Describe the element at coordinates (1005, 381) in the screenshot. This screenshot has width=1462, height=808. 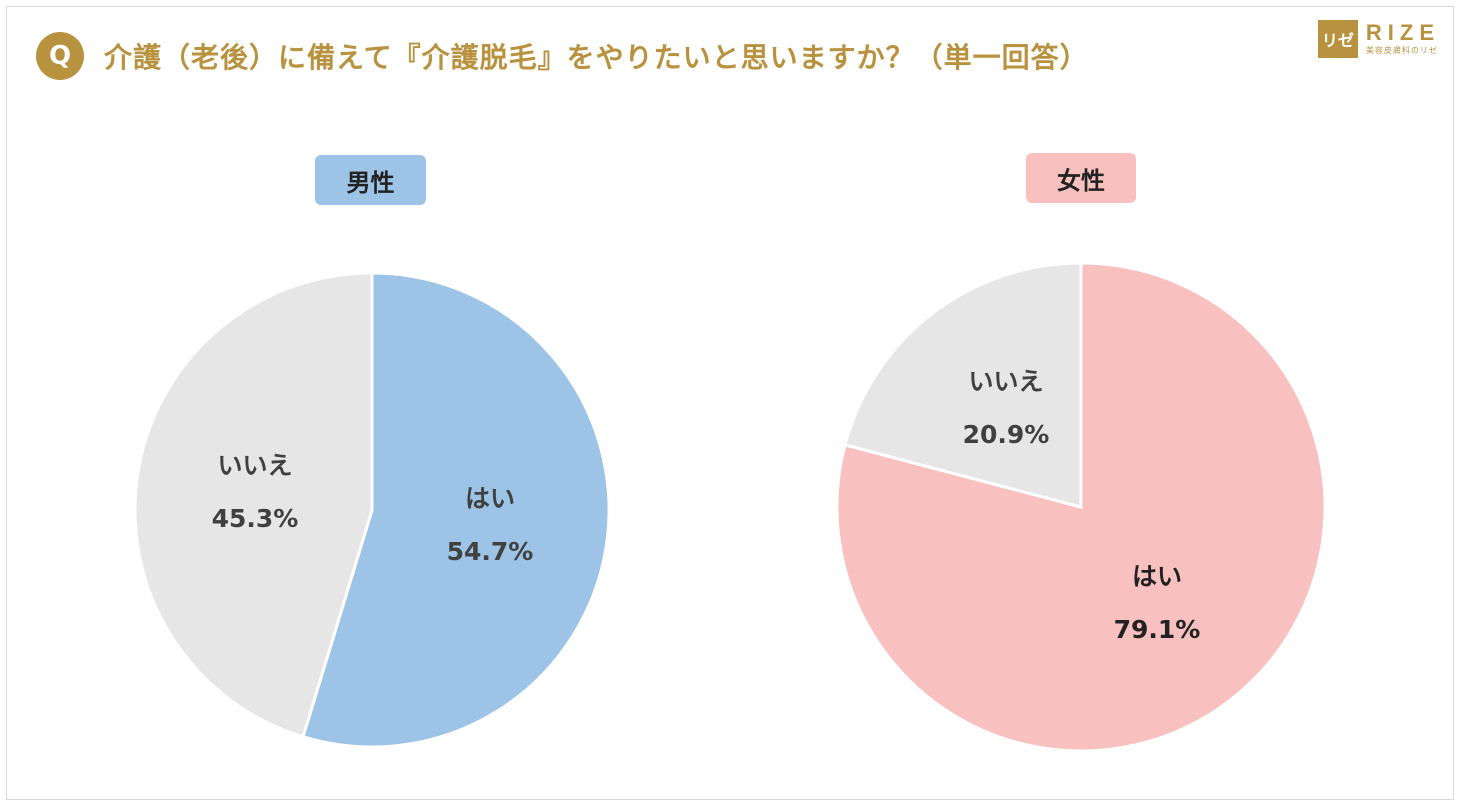
I see `female-slice-no-label: いいえ` at that location.